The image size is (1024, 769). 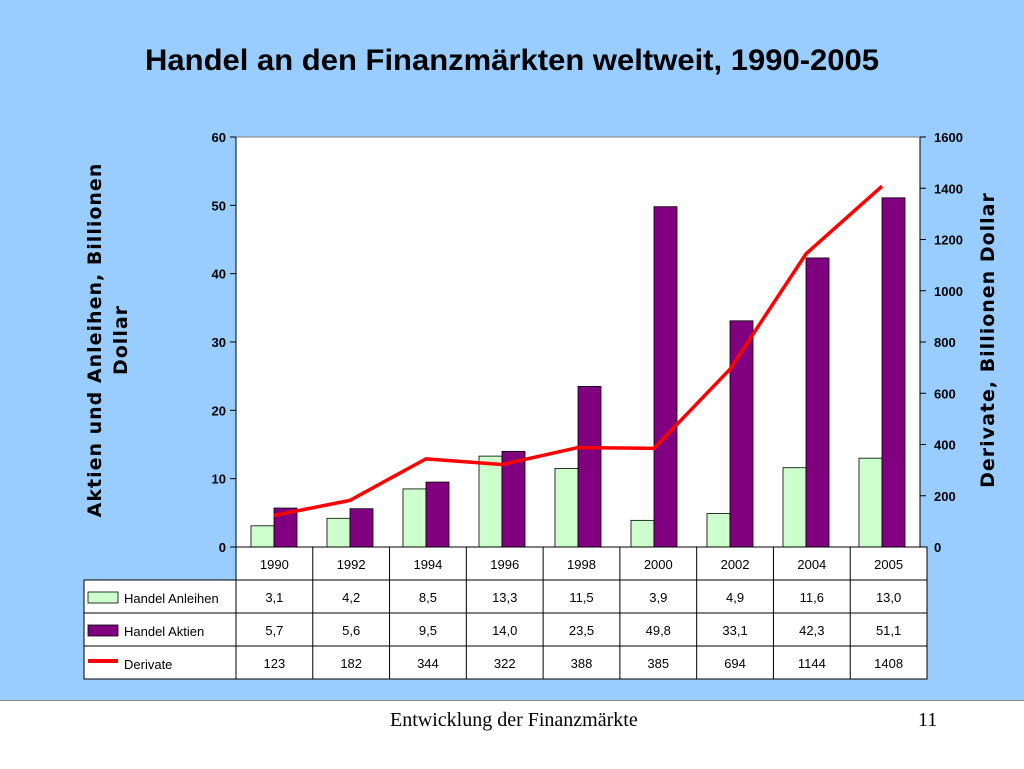 I want to click on x-category-label: 2005, so click(x=888, y=564).